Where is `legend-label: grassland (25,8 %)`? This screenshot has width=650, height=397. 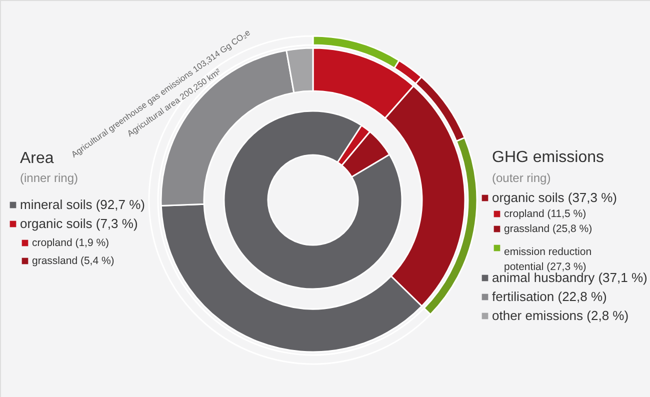 legend-label: grassland (25,8 %) is located at coordinates (548, 229).